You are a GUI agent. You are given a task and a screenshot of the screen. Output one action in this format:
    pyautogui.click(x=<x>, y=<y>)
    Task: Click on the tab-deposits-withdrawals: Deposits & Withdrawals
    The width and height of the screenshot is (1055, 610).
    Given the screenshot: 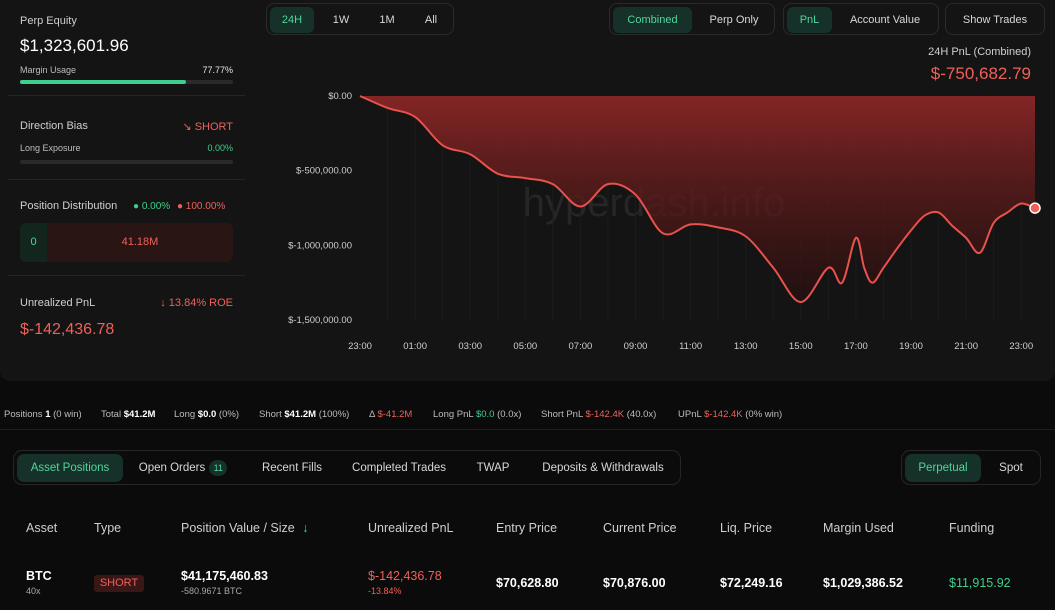 What is the action you would take?
    pyautogui.click(x=603, y=468)
    